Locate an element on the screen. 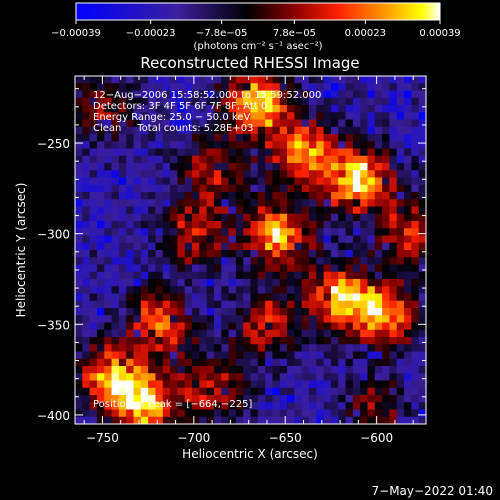 This screenshot has height=500, width=500. colorbar-tick-label: 0.00039 is located at coordinates (439, 33).